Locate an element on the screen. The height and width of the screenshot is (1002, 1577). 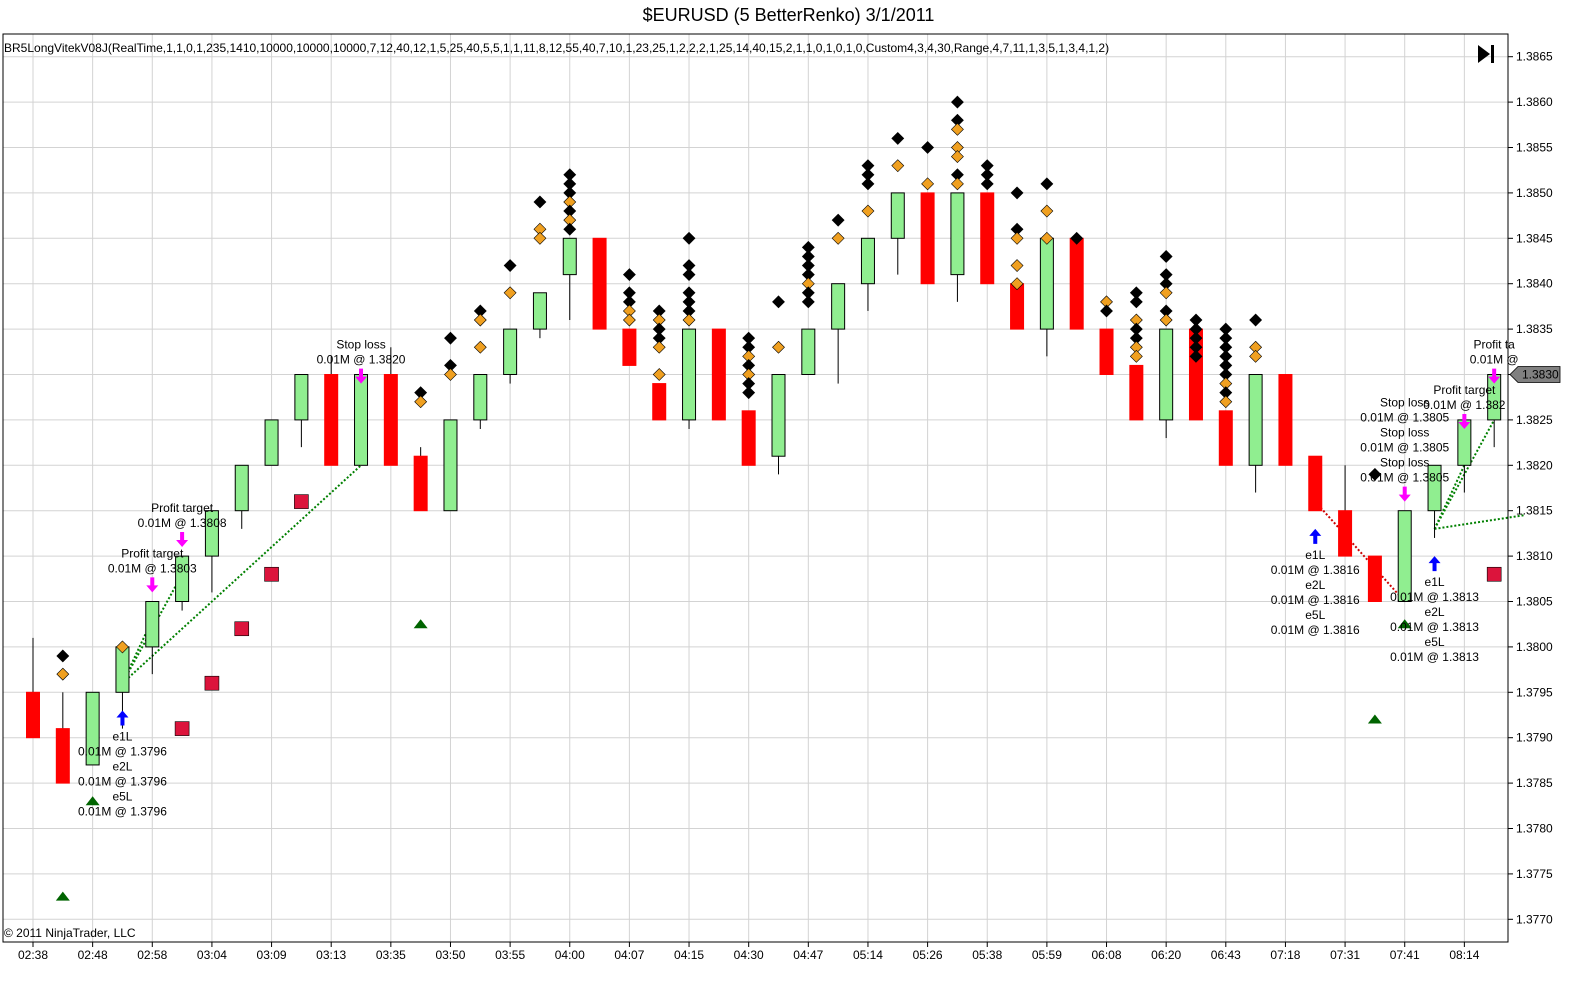
trade-label: 0.01M @ 1.3796 is located at coordinates (122, 811).